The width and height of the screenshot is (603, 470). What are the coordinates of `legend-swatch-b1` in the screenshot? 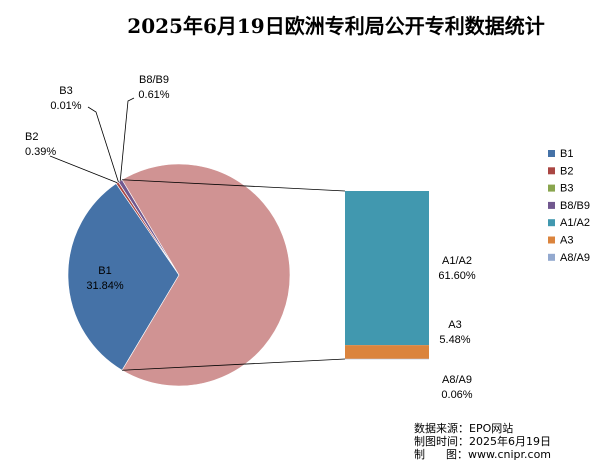 It's located at (551, 153).